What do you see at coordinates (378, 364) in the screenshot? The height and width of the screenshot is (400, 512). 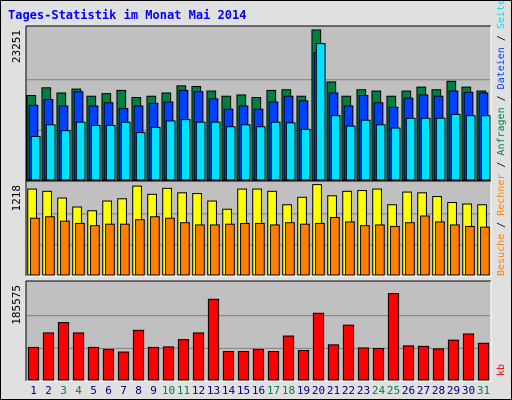 I see `bar-bottom-kb-24-rect` at bounding box center [378, 364].